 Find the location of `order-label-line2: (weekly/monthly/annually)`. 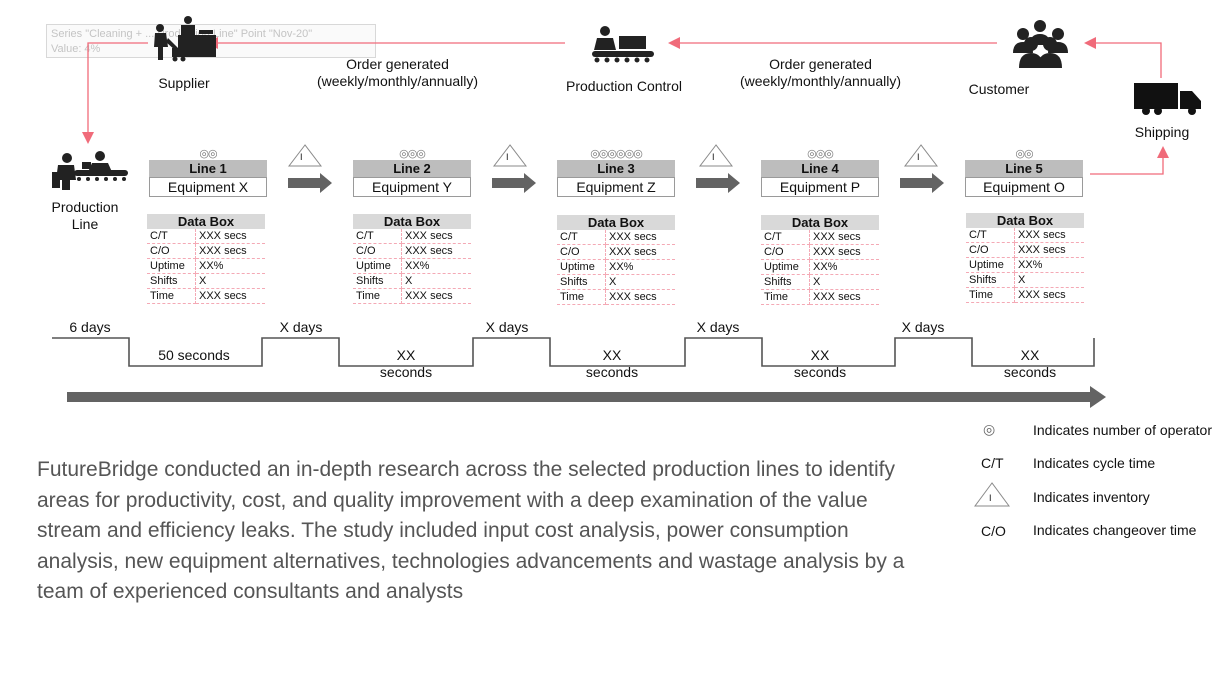

order-label-line2: (weekly/monthly/annually) is located at coordinates (397, 81).